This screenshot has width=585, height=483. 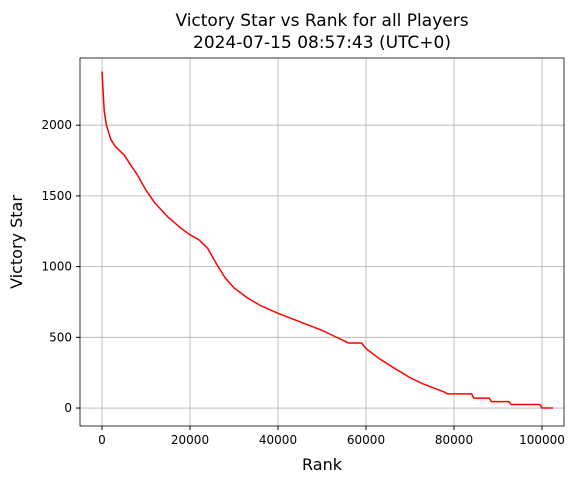 What do you see at coordinates (321, 21) in the screenshot?
I see `chart-title: Victory Star vs Rank for all Players` at bounding box center [321, 21].